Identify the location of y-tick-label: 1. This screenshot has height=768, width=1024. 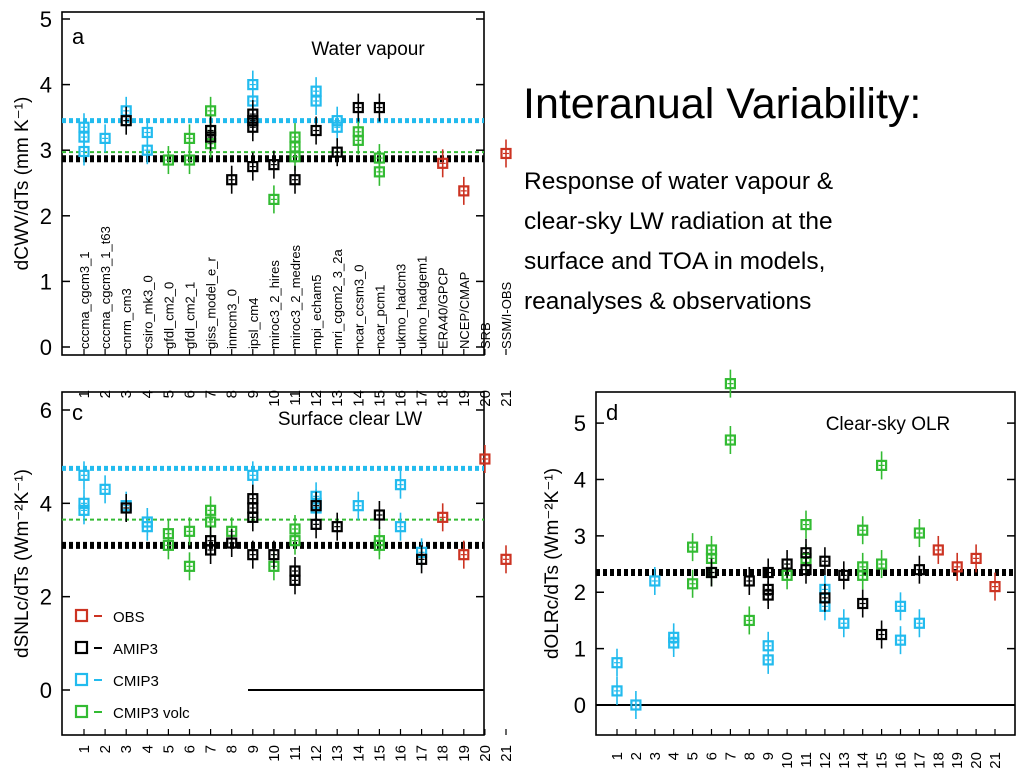
(46, 281).